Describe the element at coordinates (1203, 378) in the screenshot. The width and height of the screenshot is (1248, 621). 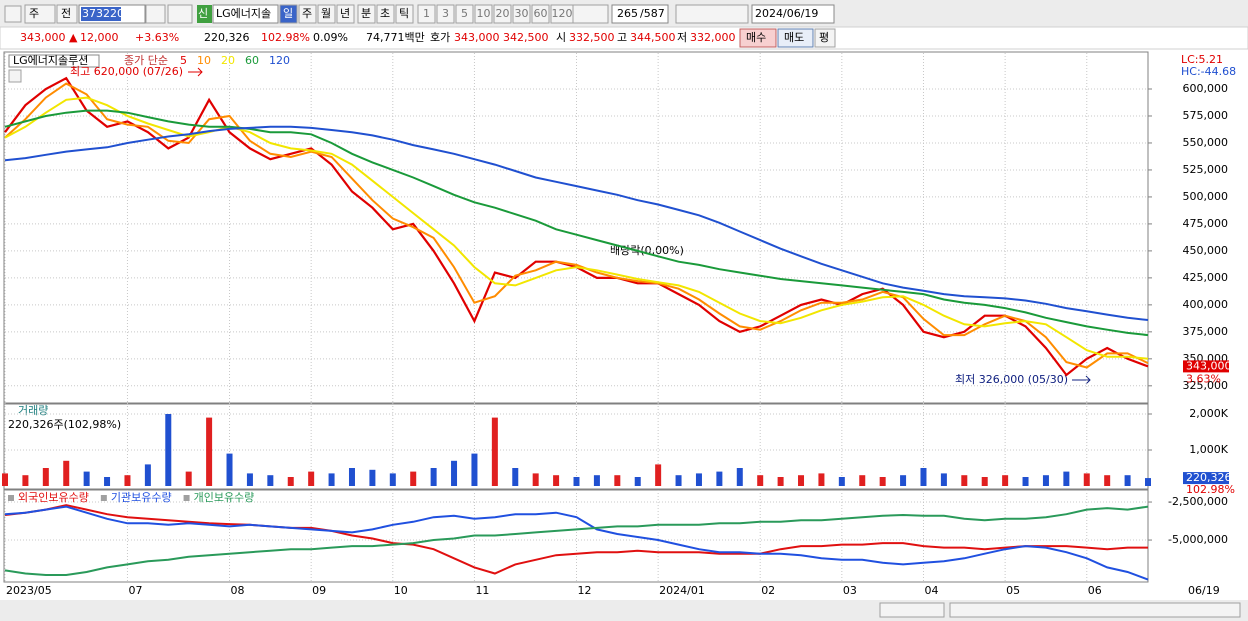
I see `last-rate-label: 3.63%` at that location.